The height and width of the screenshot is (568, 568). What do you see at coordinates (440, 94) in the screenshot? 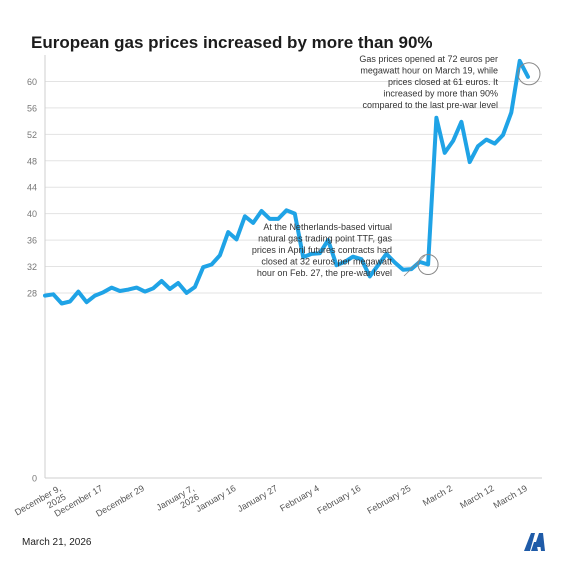
I see `annotation-text: increased by more than 90%` at bounding box center [440, 94].